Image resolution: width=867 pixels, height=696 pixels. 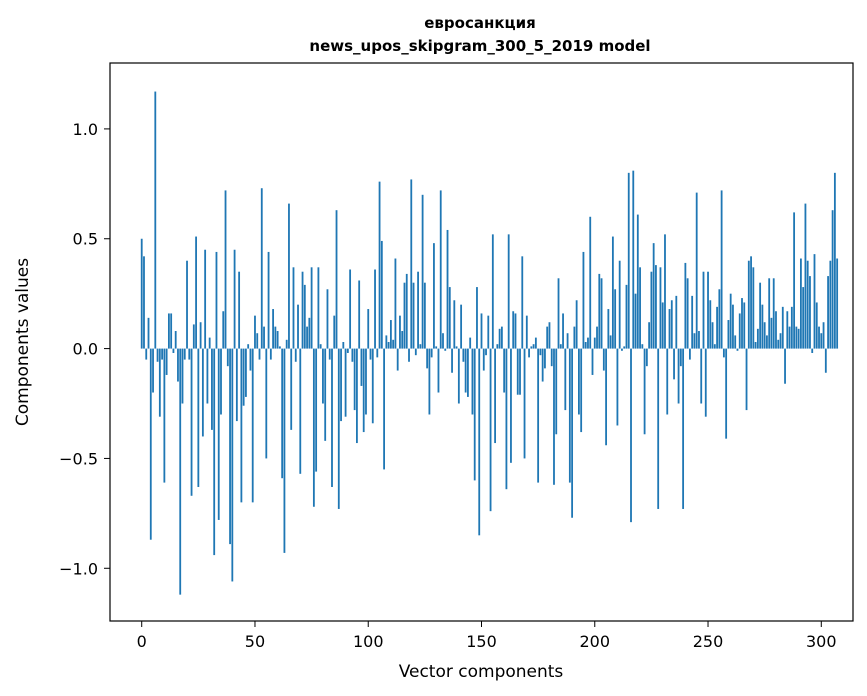 What do you see at coordinates (85, 349) in the screenshot?
I see `y-tick-label: 0.0` at bounding box center [85, 349].